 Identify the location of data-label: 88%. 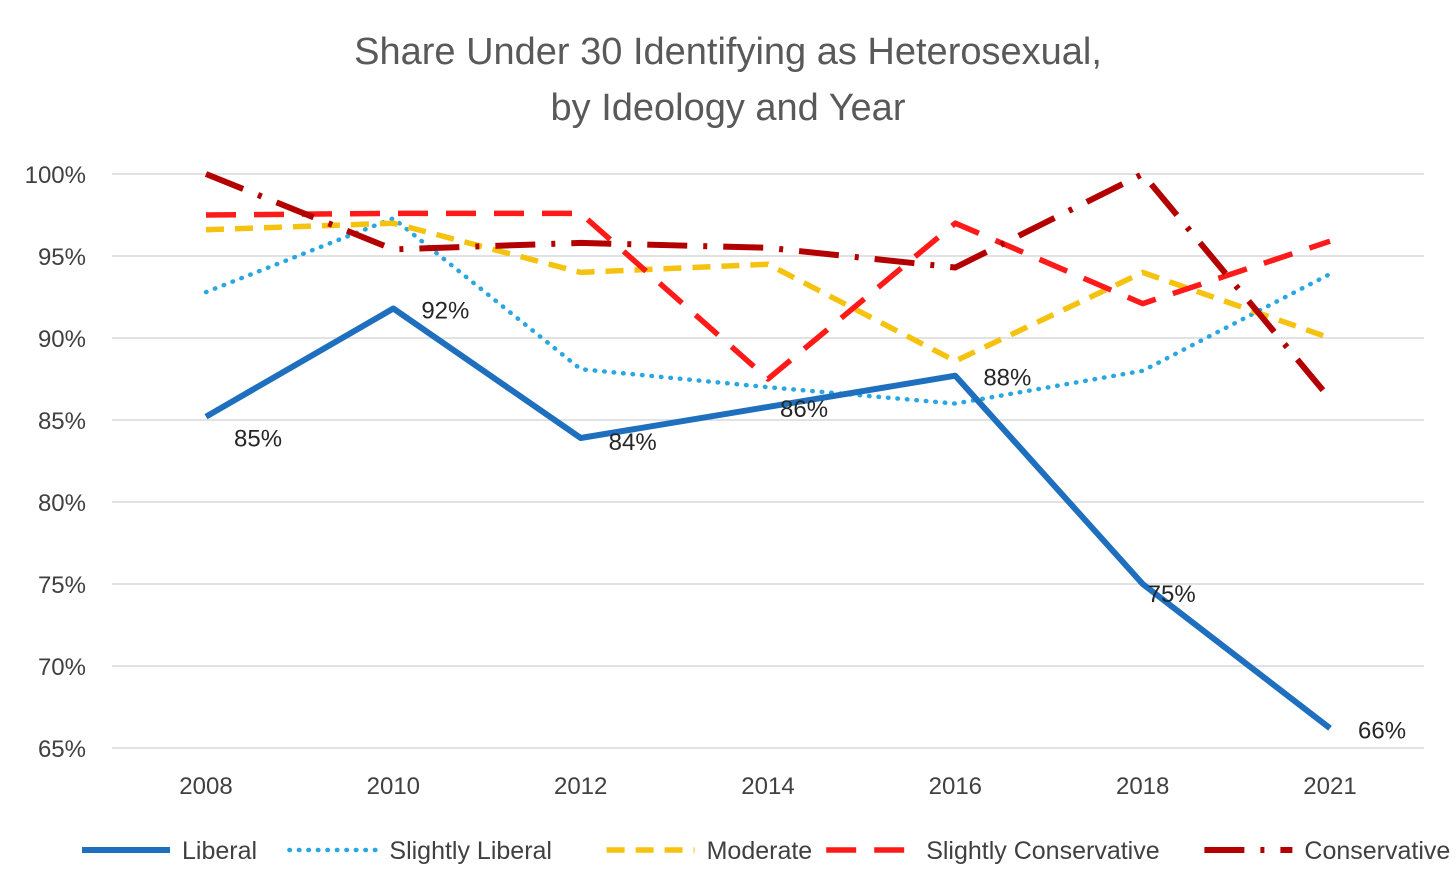
(1007, 378).